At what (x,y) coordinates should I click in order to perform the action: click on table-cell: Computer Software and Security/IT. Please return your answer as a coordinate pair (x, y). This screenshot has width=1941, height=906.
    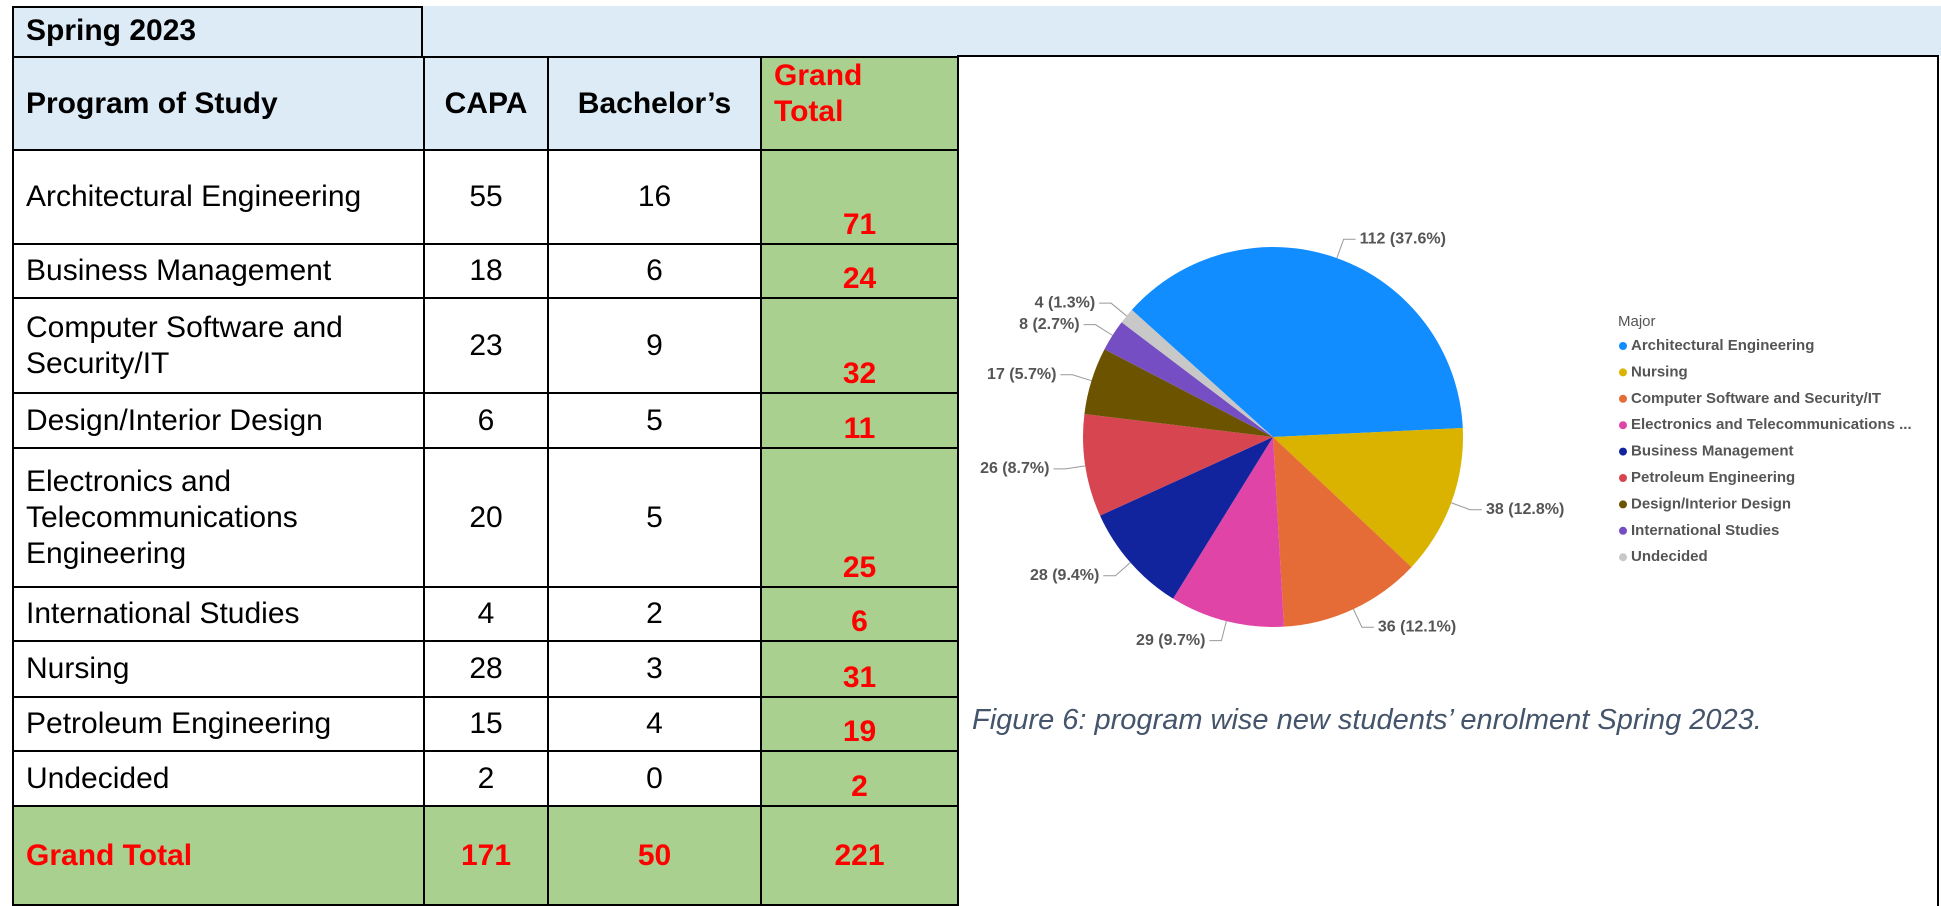
    Looking at the image, I should click on (218, 345).